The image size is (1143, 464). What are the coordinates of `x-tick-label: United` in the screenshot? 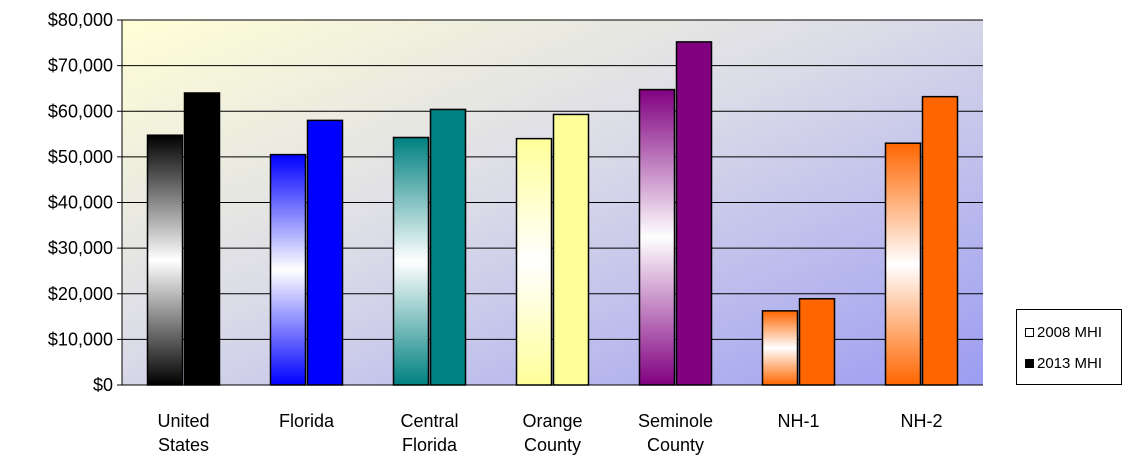 It's located at (183, 421).